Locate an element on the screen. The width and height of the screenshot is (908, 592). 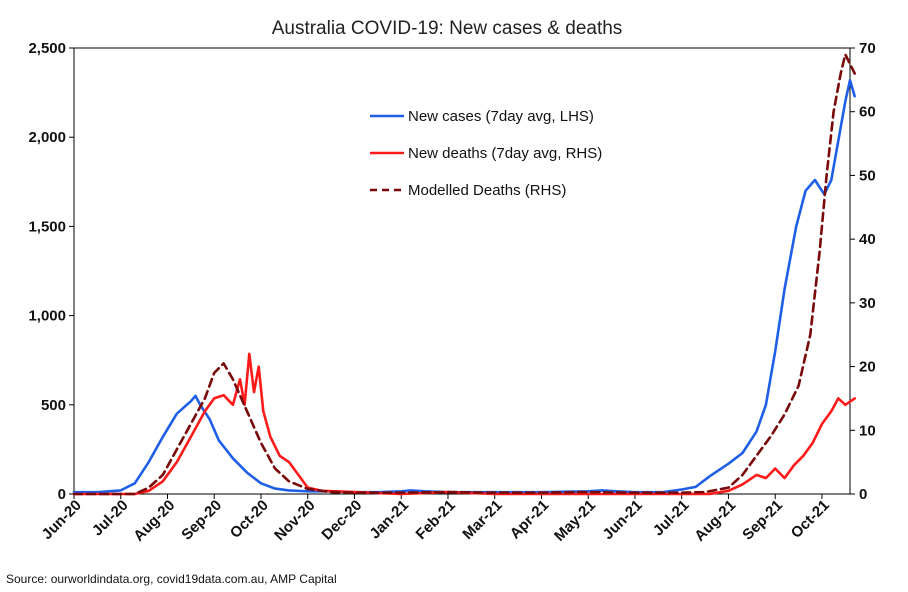
x-tick-label: Jun-21 is located at coordinates (623, 520).